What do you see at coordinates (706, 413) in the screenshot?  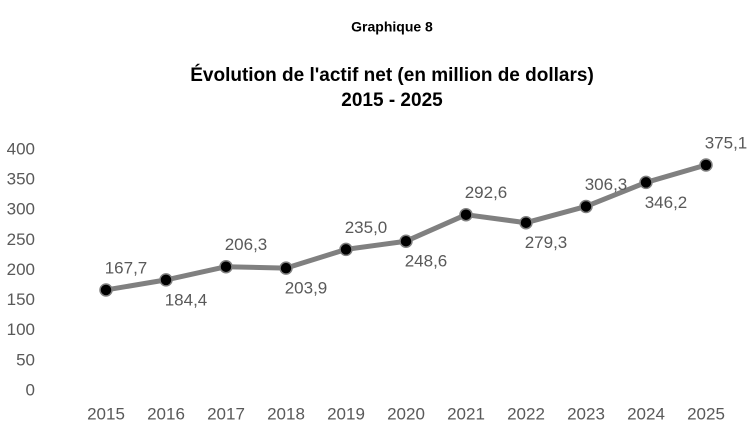 I see `x-tick-label: 2025` at bounding box center [706, 413].